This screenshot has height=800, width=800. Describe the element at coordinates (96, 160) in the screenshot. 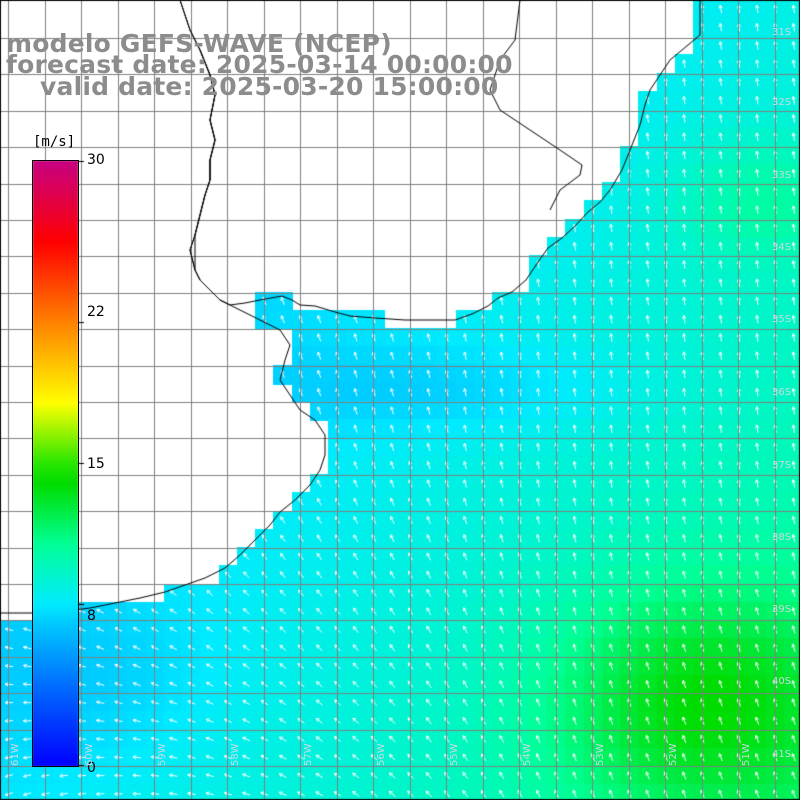

I see `colorbar-tick-30: 30` at that location.